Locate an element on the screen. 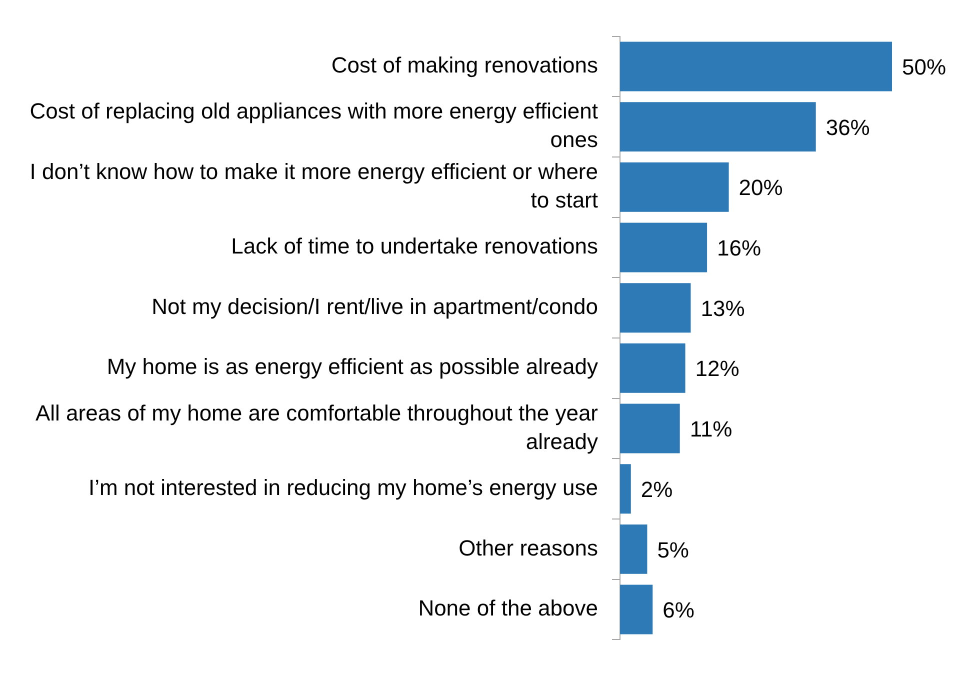 The image size is (960, 677). data-label: 36% is located at coordinates (848, 127).